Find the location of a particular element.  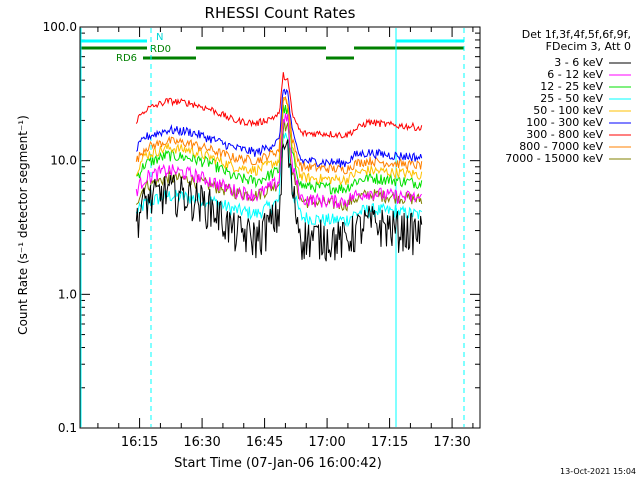

rd0-indicator-label: RD0 is located at coordinates (160, 49).